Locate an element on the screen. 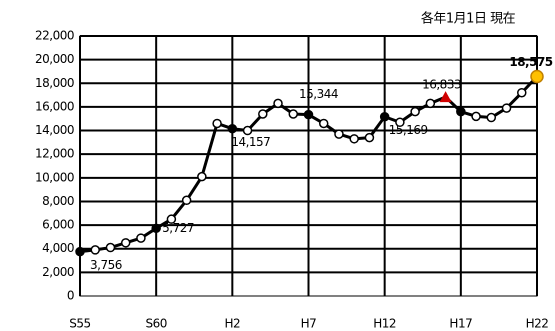  chart-title: 各年1月1日 現在 is located at coordinates (468, 19).